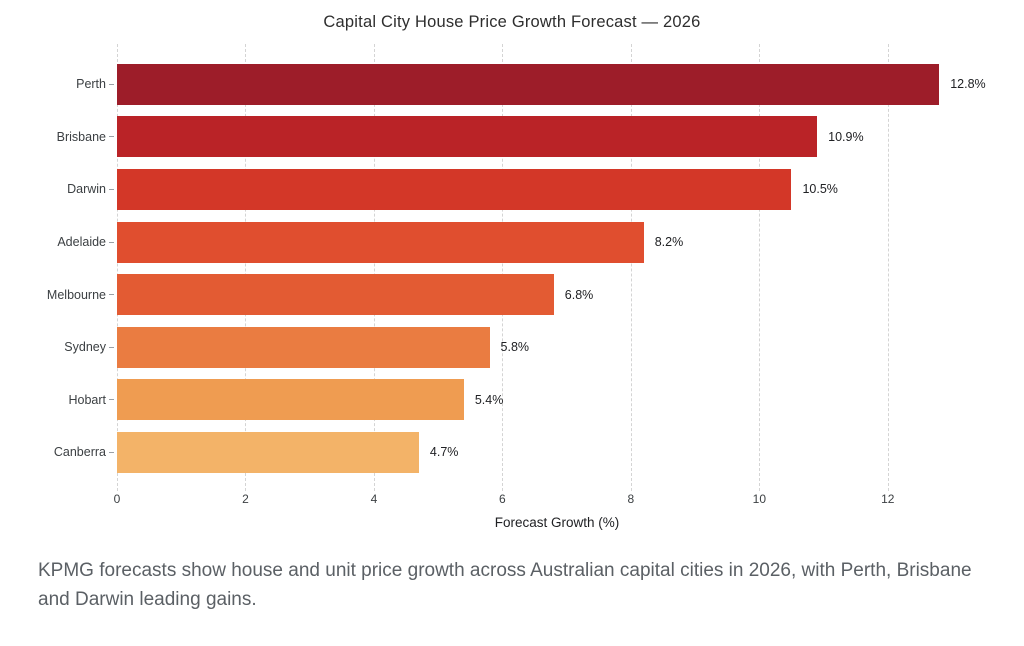 The height and width of the screenshot is (646, 1024). What do you see at coordinates (245, 499) in the screenshot?
I see `x-tick-label: 2` at bounding box center [245, 499].